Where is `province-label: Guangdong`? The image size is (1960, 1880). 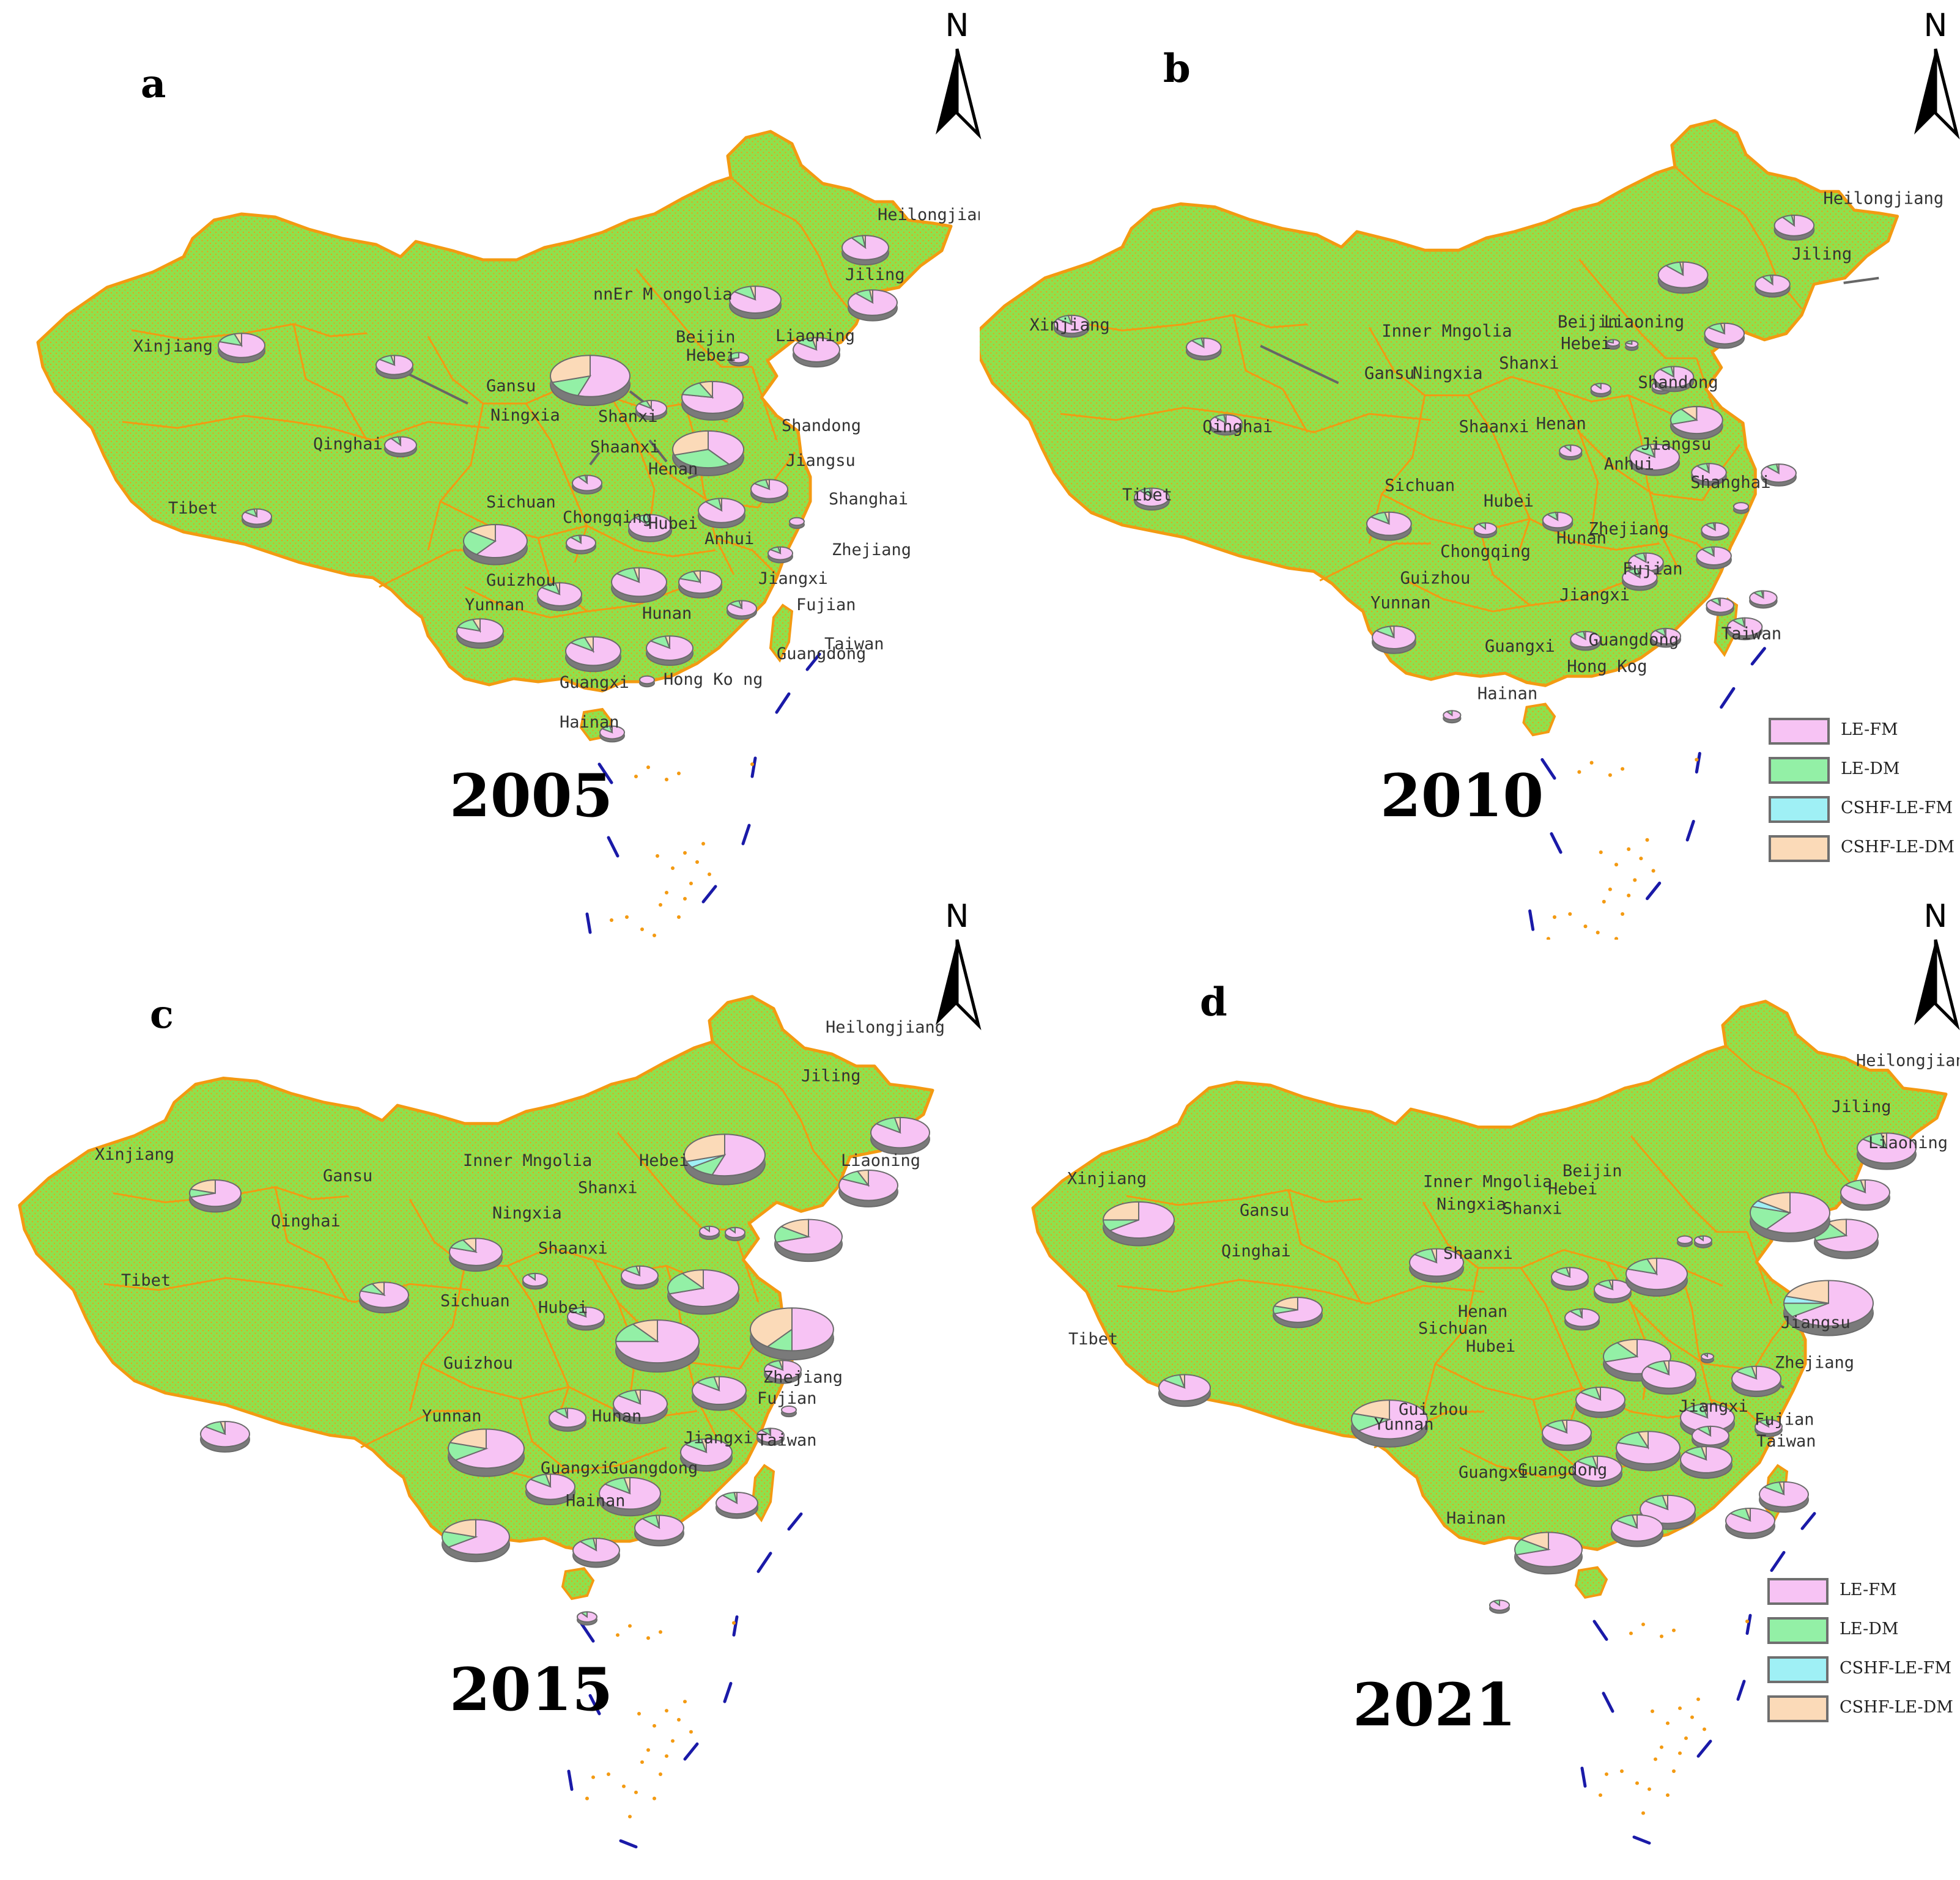 province-label: Guangdong is located at coordinates (653, 1468).